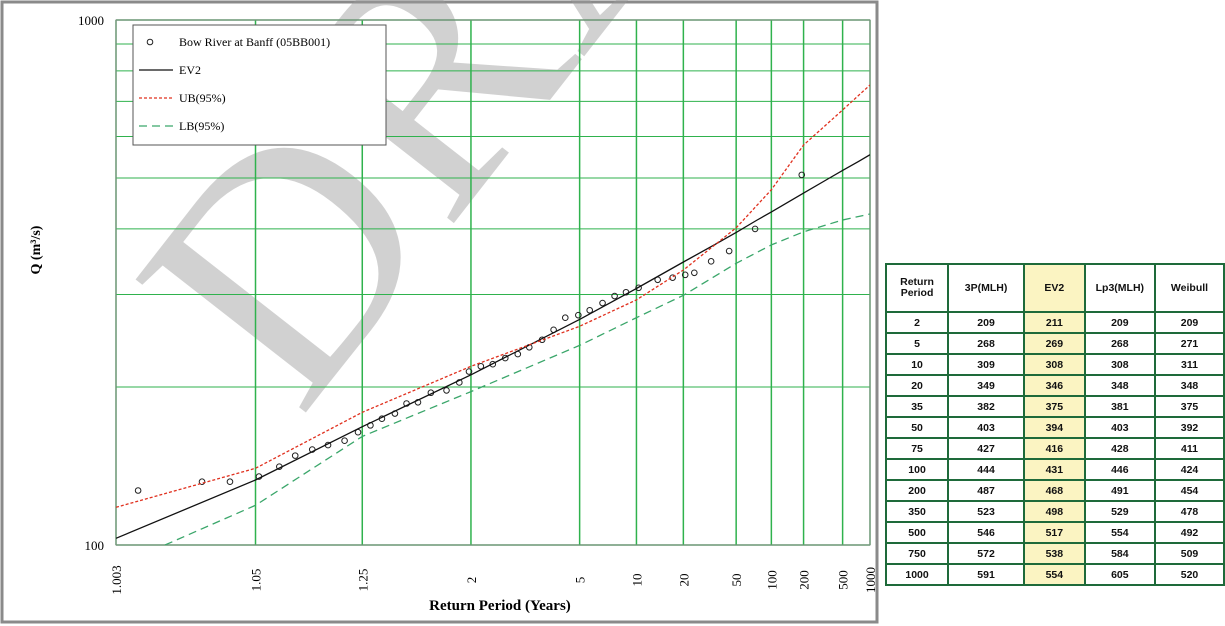  I want to click on table-row: 5 268 269 268 271, so click(1054, 343).